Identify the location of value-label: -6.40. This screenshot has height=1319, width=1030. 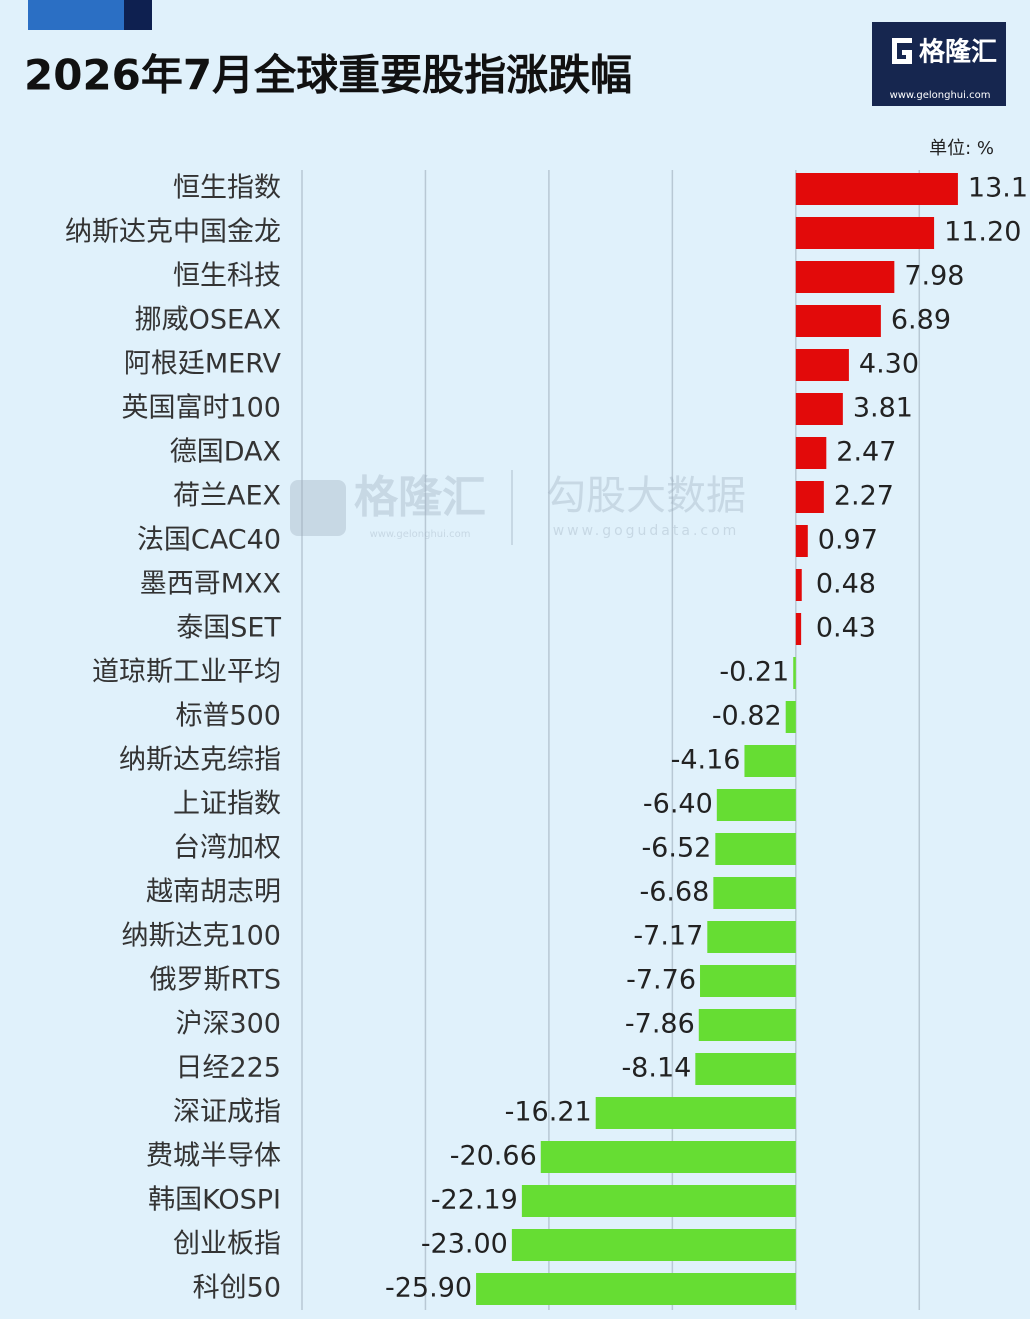
(678, 804).